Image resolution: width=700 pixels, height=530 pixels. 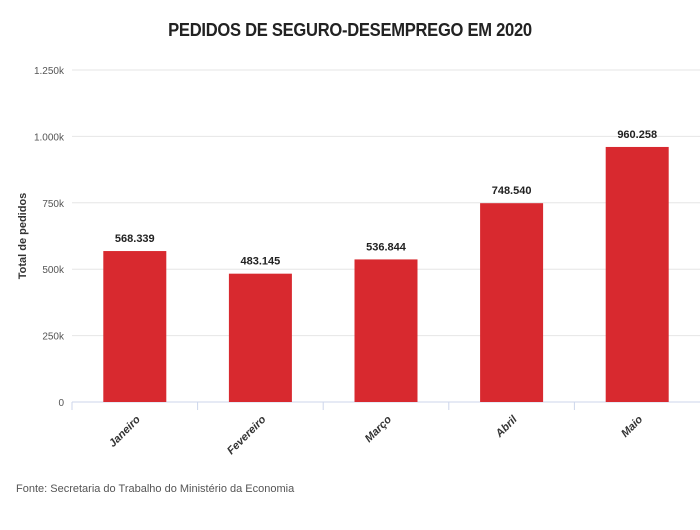 I want to click on bar-março, so click(x=386, y=330).